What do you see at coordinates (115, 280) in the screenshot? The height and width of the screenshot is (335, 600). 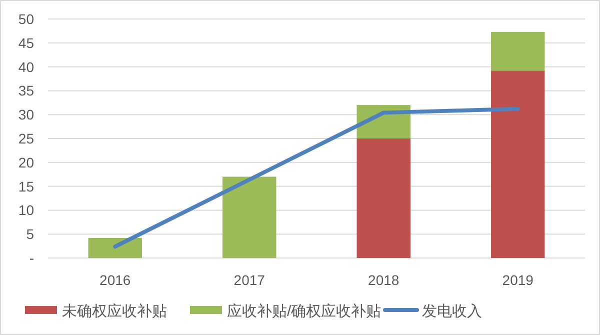 I see `x-tick-label: 2016` at bounding box center [115, 280].